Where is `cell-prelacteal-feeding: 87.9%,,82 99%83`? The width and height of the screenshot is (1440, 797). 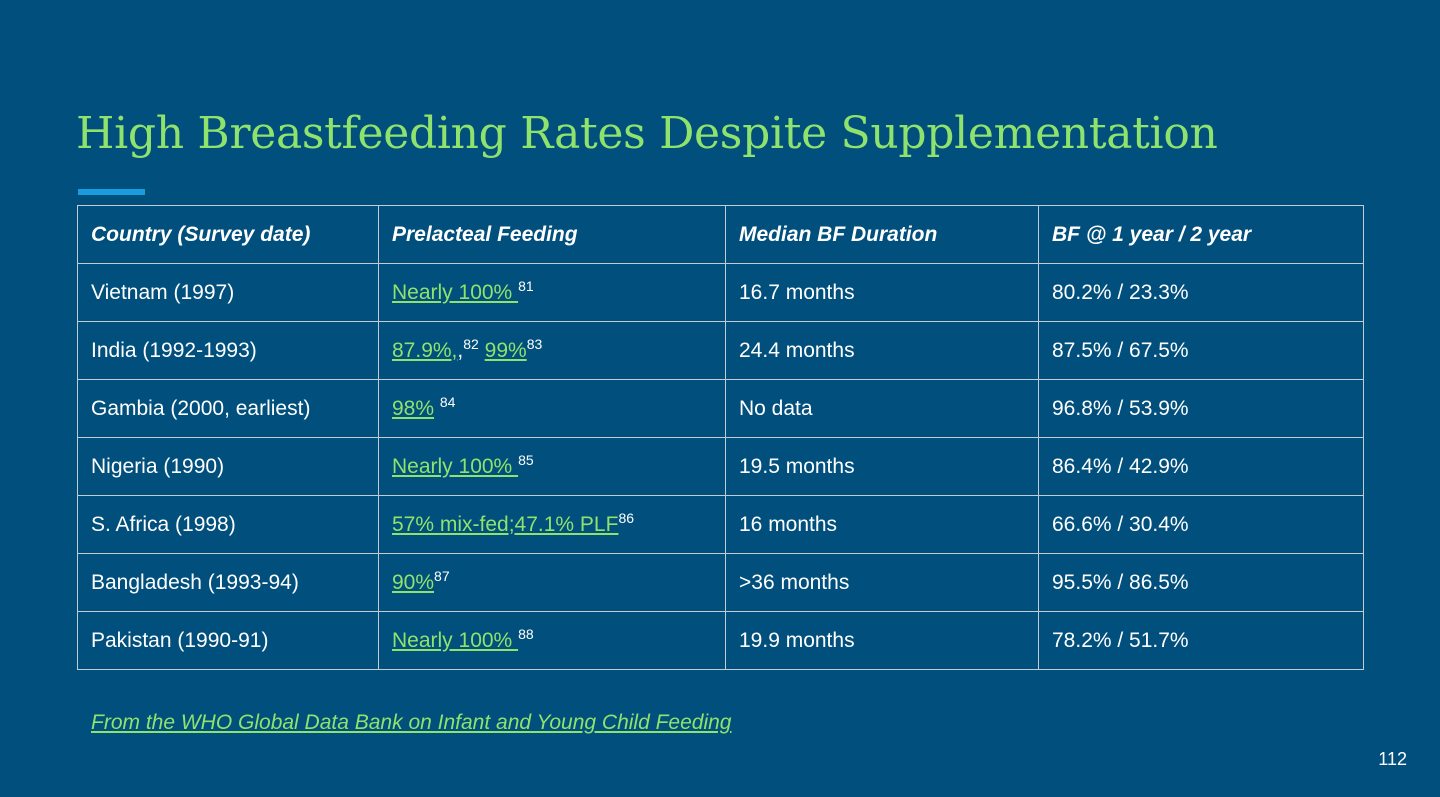 cell-prelacteal-feeding: 87.9%,,82 99%83 is located at coordinates (552, 350).